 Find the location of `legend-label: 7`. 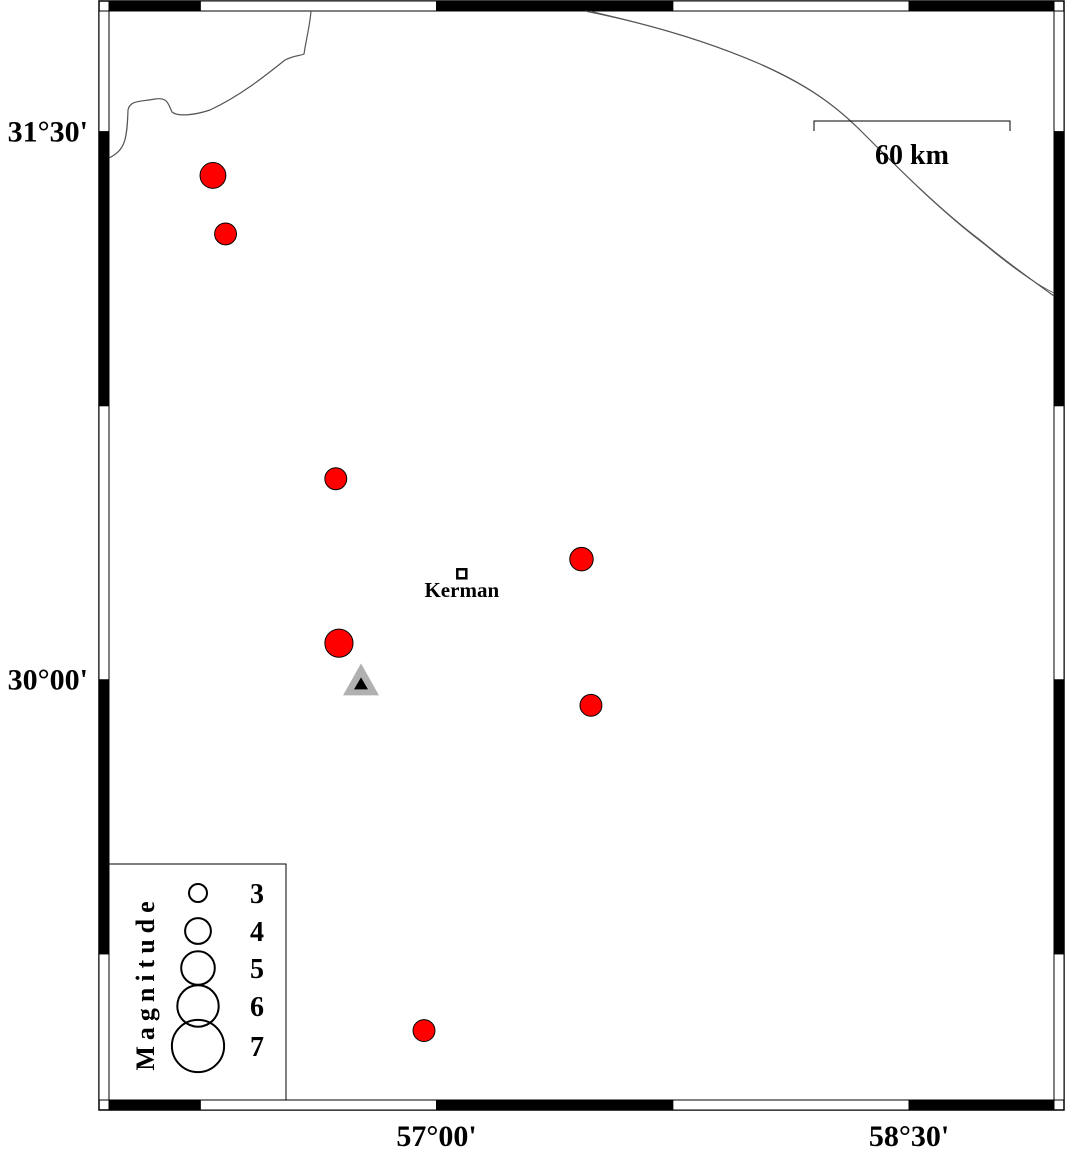

legend-label: 7 is located at coordinates (257, 1047).